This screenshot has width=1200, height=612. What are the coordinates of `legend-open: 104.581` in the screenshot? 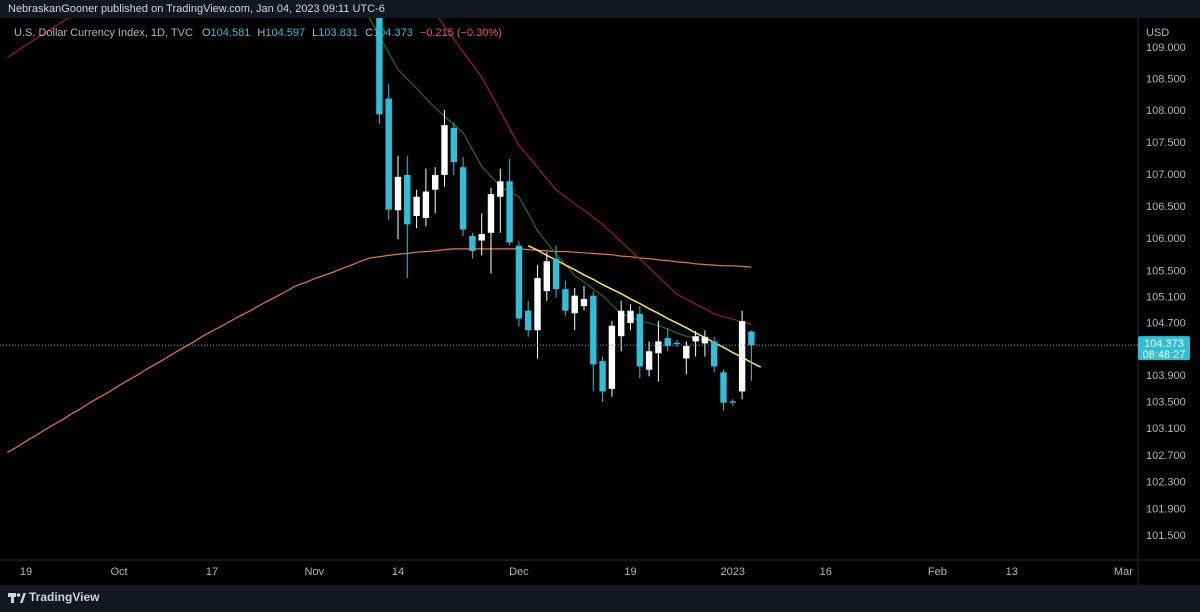 It's located at (231, 33).